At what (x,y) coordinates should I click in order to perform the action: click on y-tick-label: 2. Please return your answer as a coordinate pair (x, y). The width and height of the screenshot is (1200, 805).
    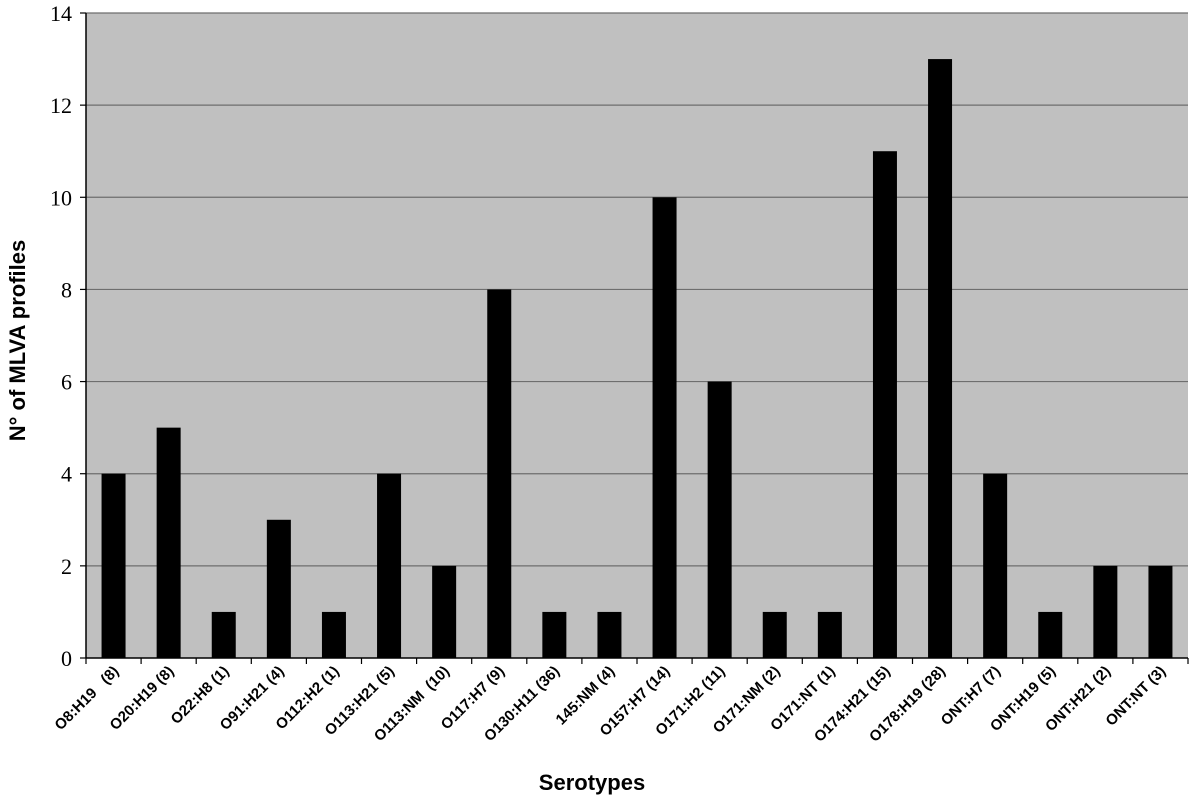
    Looking at the image, I should click on (66, 566).